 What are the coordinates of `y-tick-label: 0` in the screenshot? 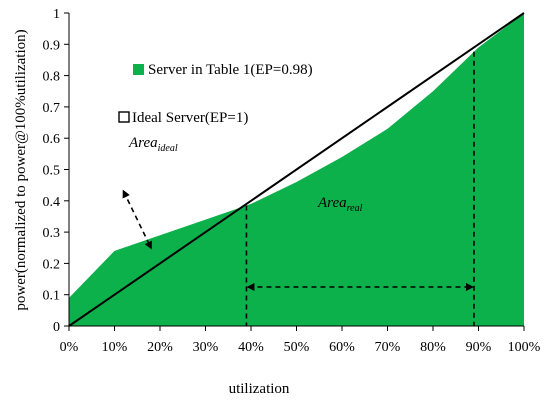 It's located at (56, 327).